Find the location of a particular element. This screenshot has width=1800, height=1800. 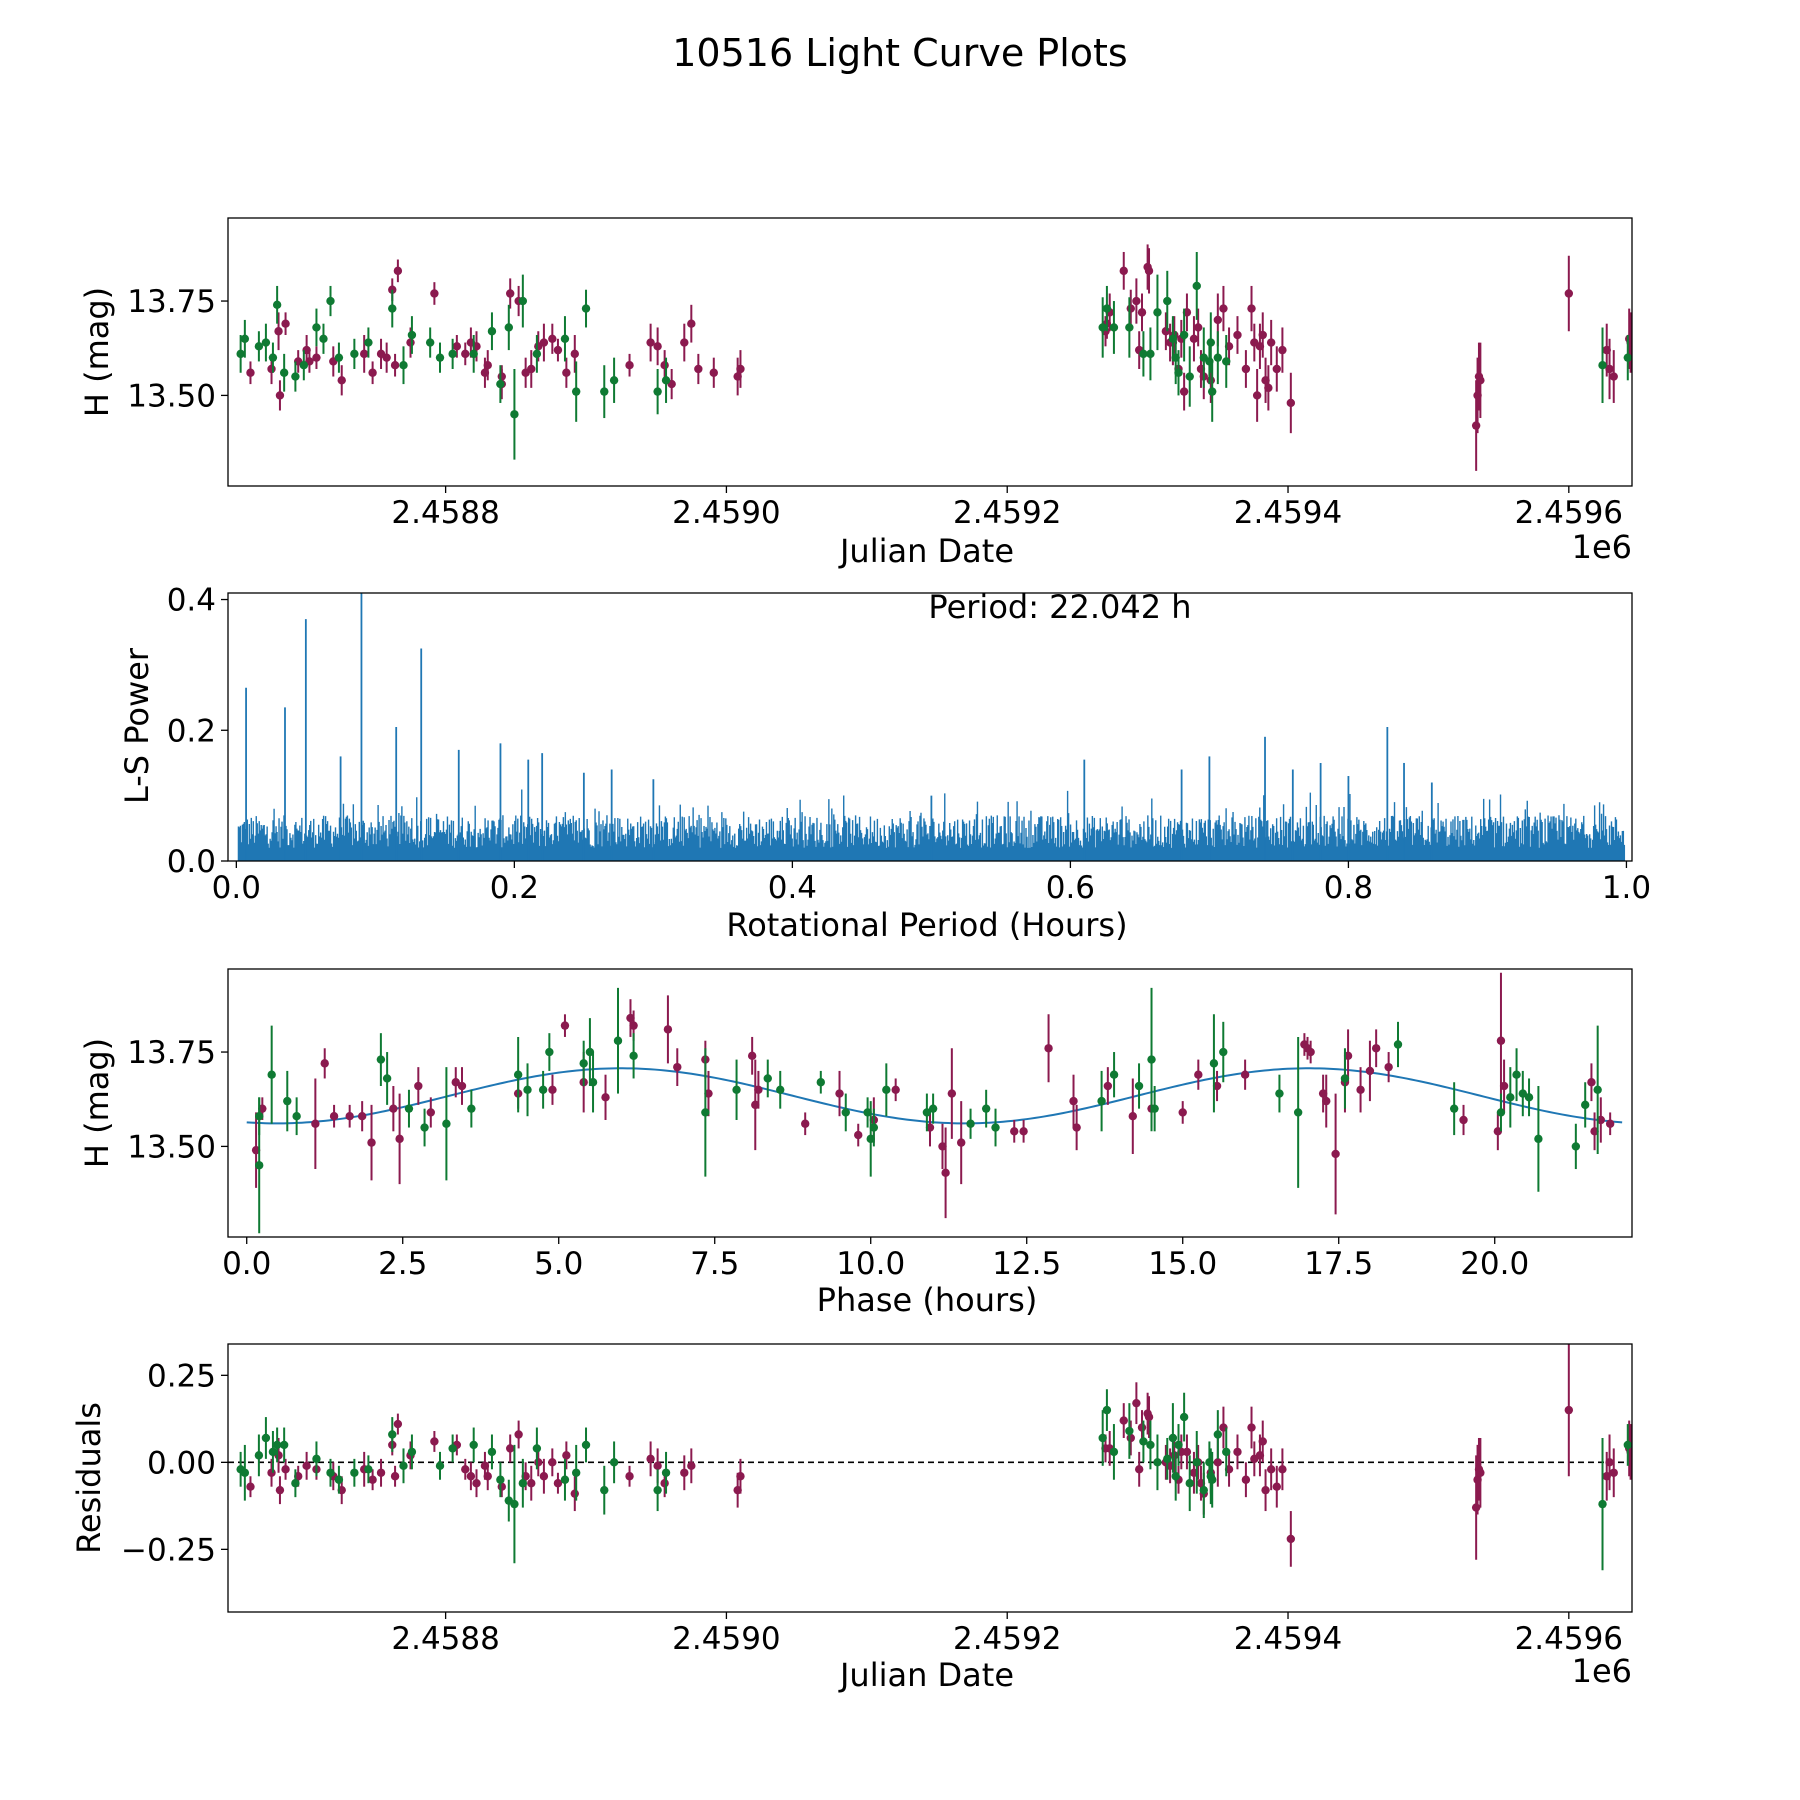

periodogram-plot-area is located at coordinates (931, 727).